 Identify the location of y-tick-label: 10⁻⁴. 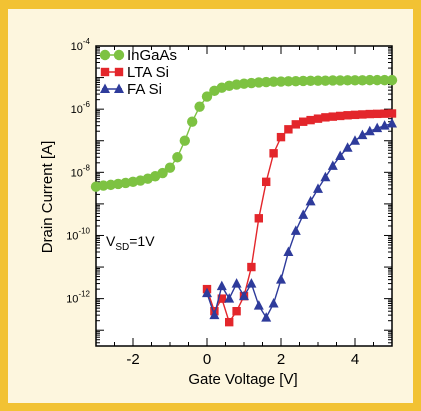
(81, 45).